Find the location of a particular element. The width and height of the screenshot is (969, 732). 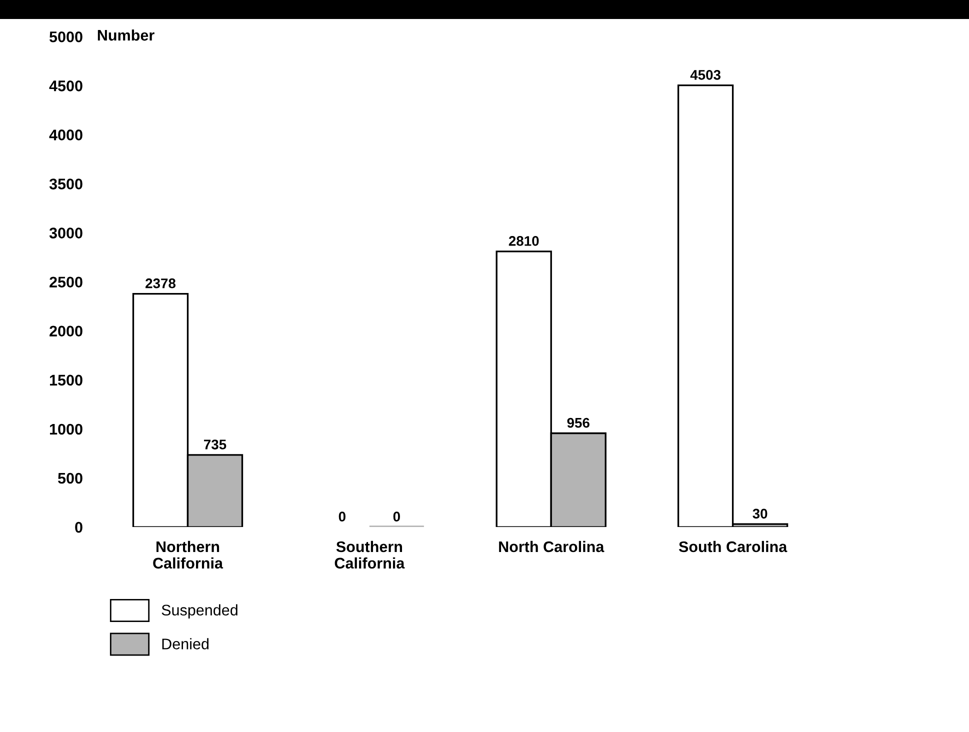

y-tick-label: 1000 is located at coordinates (66, 429).